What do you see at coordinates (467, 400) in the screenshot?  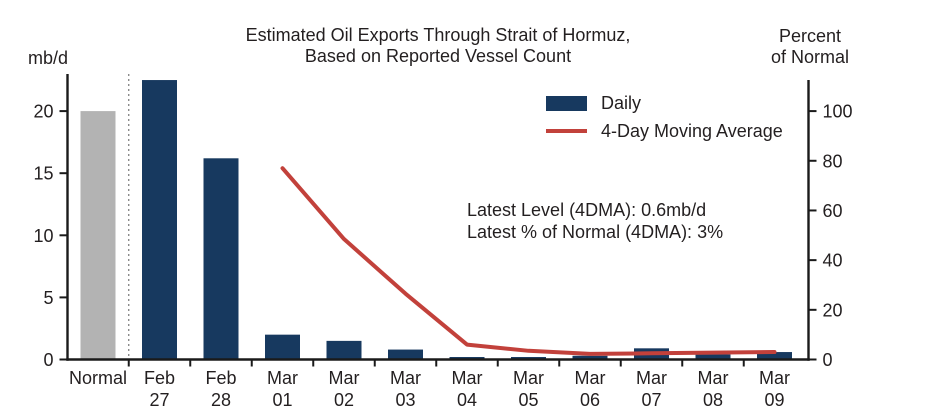 I see `x-category-label: 04` at bounding box center [467, 400].